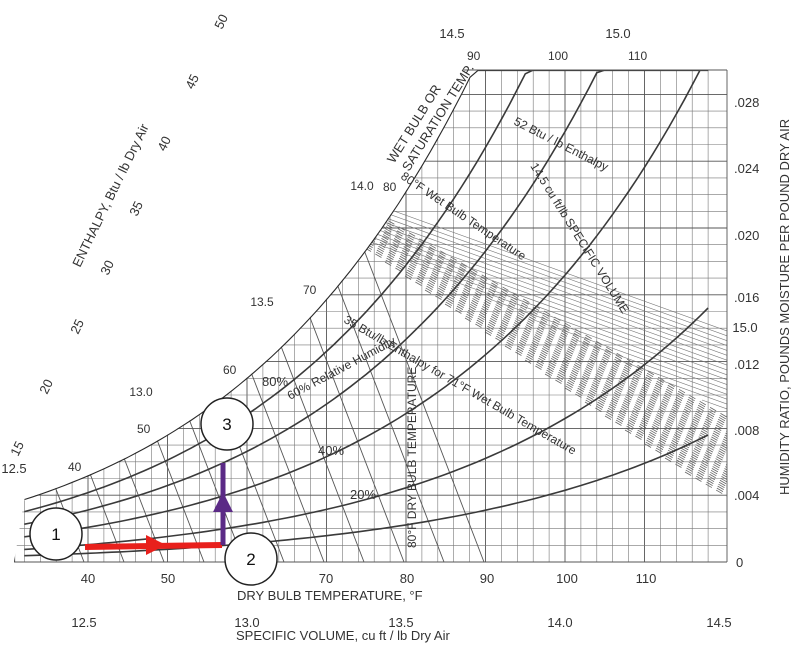  Describe the element at coordinates (275, 381) in the screenshot. I see `rh-label-80: 80%` at that location.